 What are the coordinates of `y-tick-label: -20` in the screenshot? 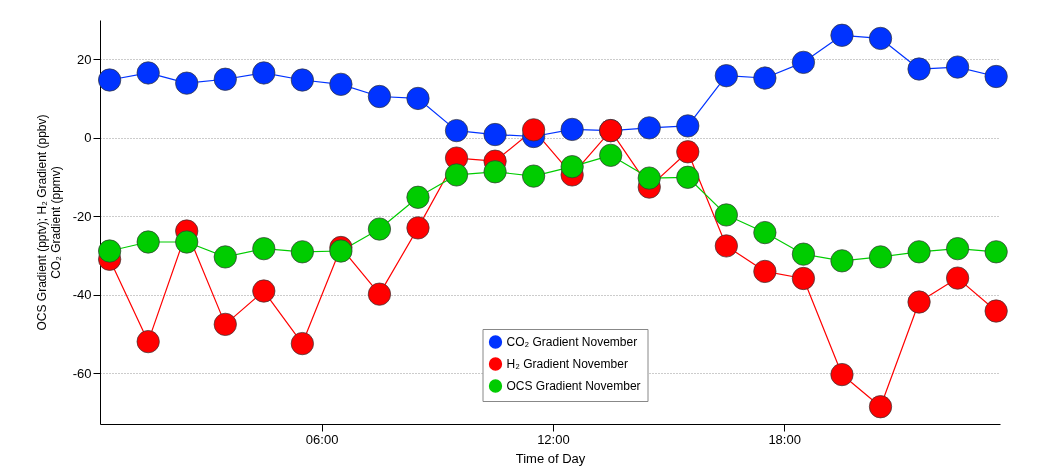 It's located at (82, 216).